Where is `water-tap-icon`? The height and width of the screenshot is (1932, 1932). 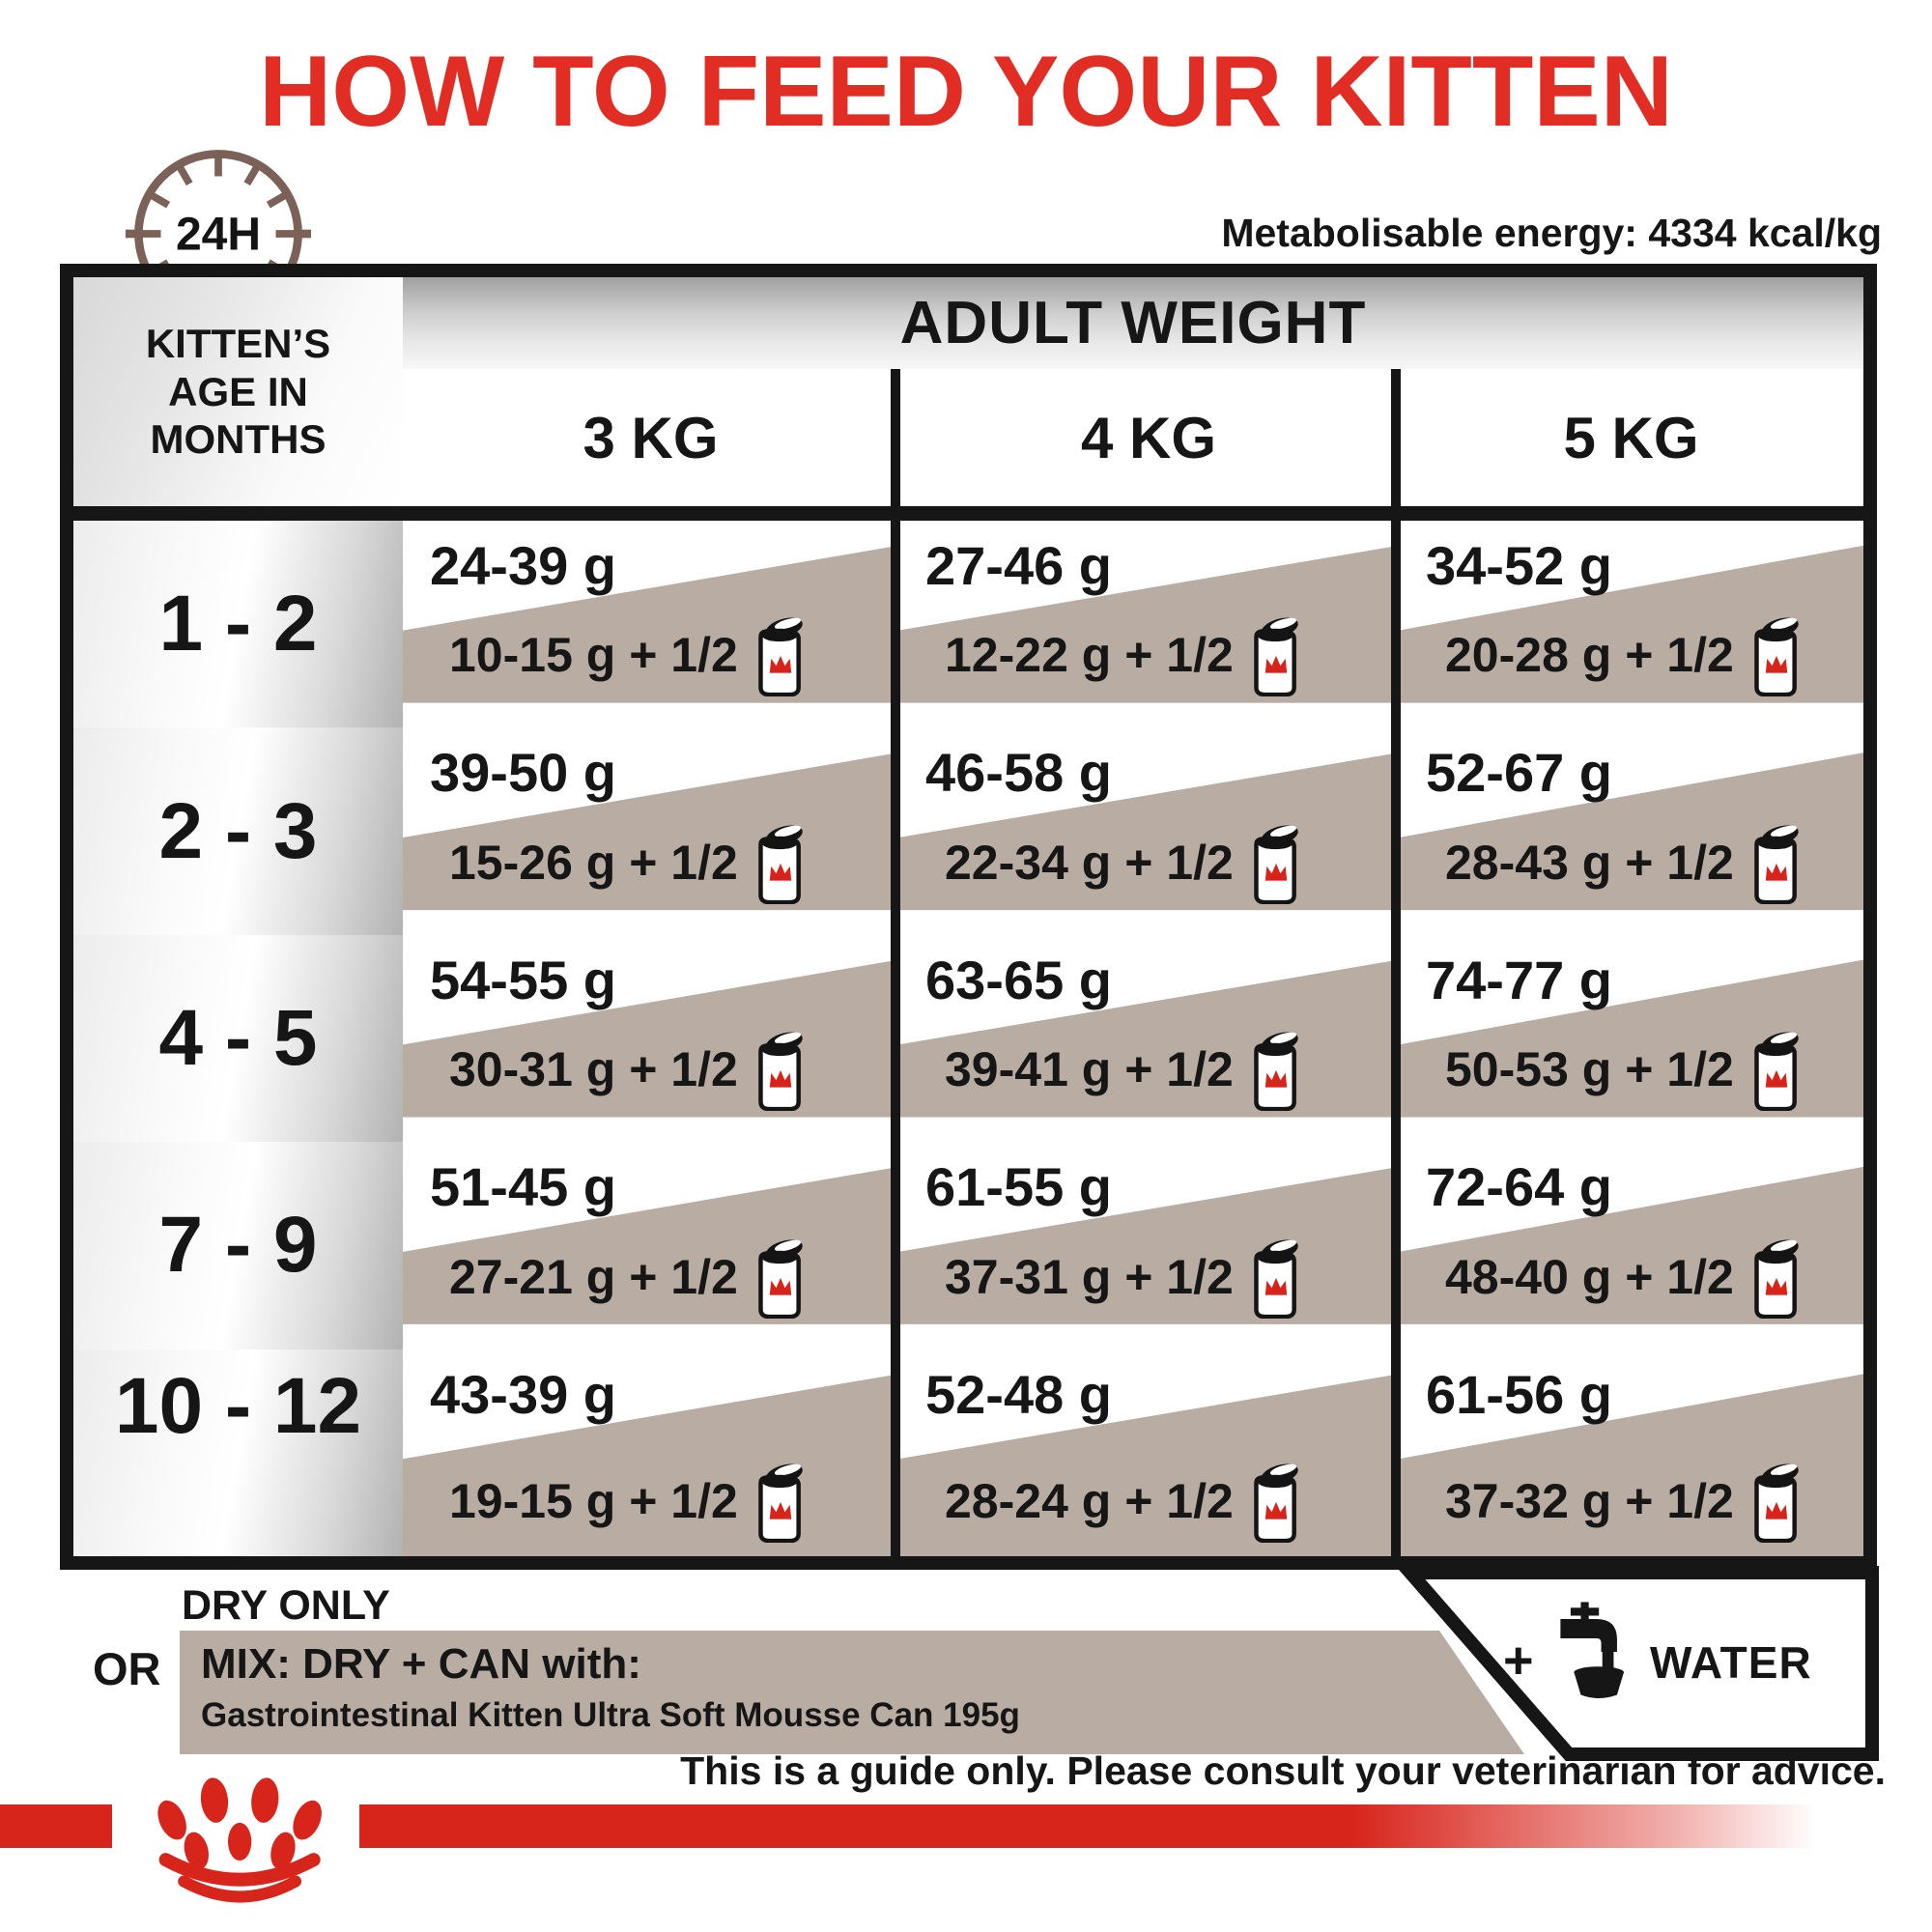
water-tap-icon is located at coordinates (1592, 1650).